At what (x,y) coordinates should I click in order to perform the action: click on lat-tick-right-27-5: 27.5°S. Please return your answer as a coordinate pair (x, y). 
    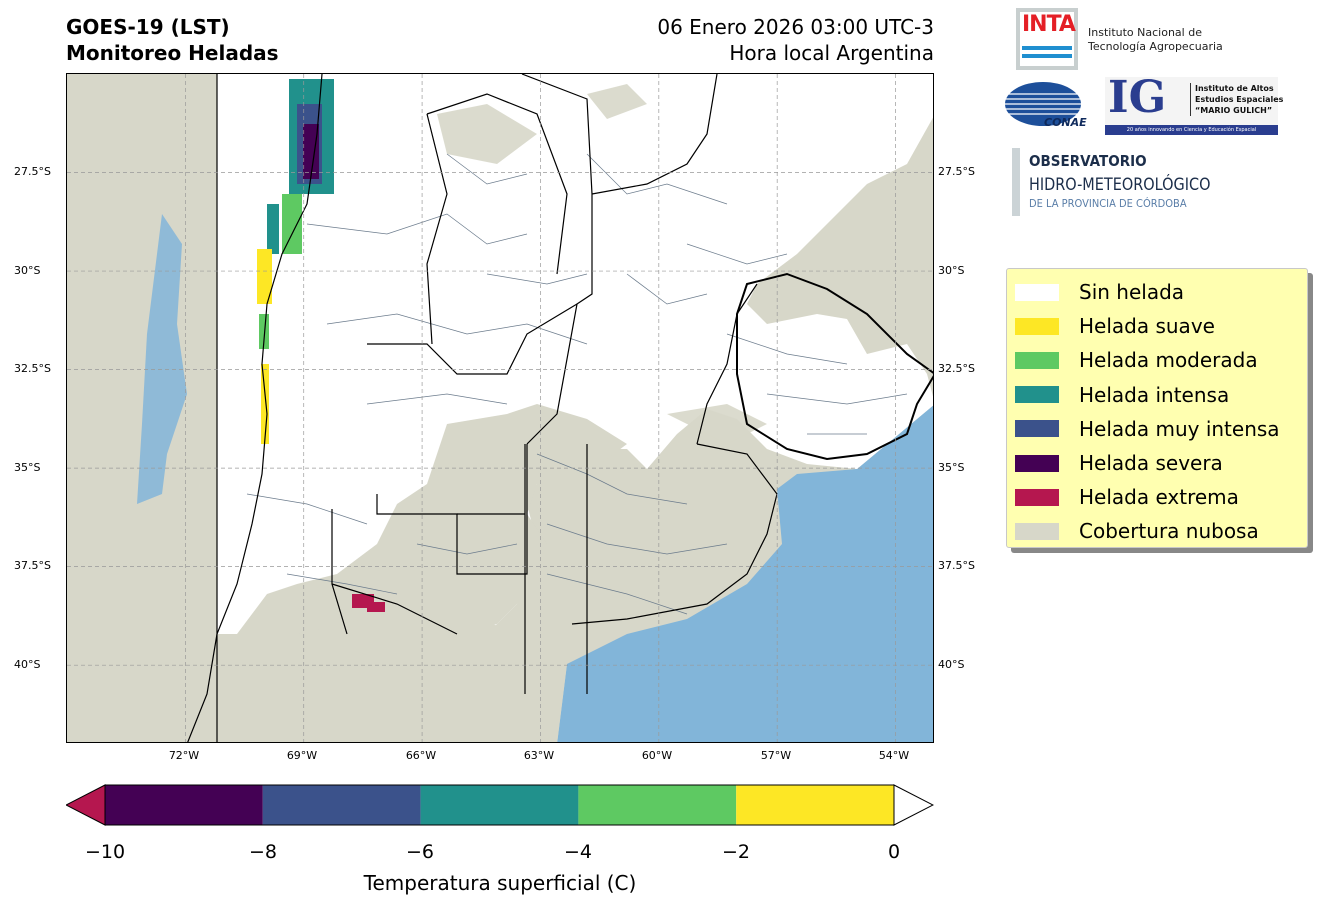
    Looking at the image, I should click on (956, 171).